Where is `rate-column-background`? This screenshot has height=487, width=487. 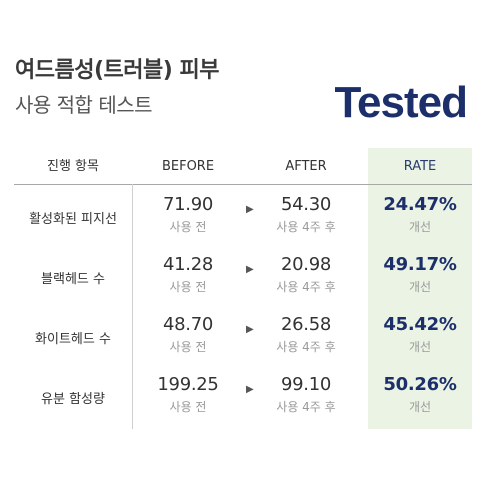
rate-column-background is located at coordinates (420, 288).